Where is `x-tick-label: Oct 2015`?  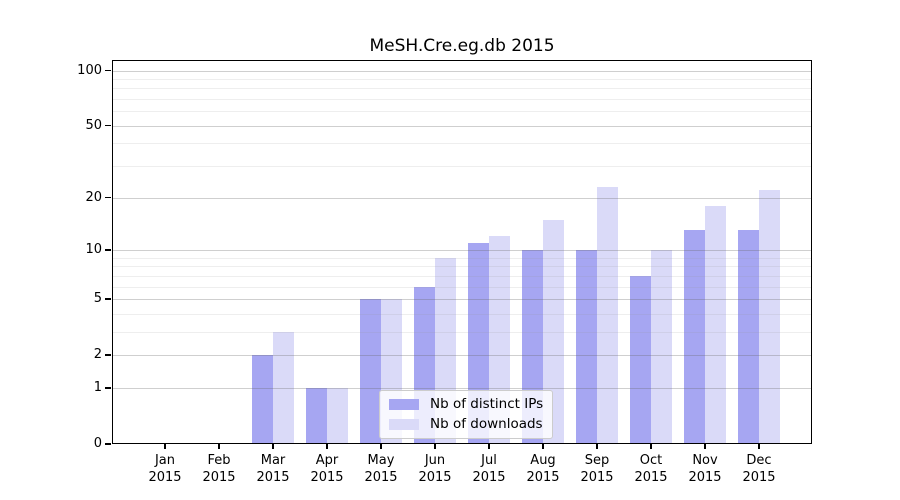 x-tick-label: Oct 2015 is located at coordinates (651, 469).